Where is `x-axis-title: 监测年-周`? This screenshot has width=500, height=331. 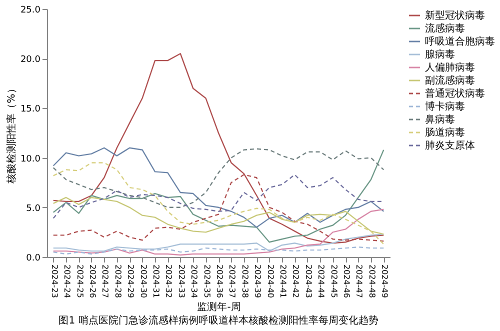 x-axis-title: 监测年-周 is located at coordinates (219, 306).